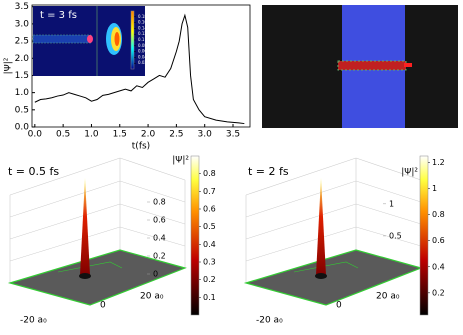 The height and width of the screenshot is (335, 463). Describe the element at coordinates (159, 256) in the screenshot. I see `z-tick-label: 0.2` at that location.